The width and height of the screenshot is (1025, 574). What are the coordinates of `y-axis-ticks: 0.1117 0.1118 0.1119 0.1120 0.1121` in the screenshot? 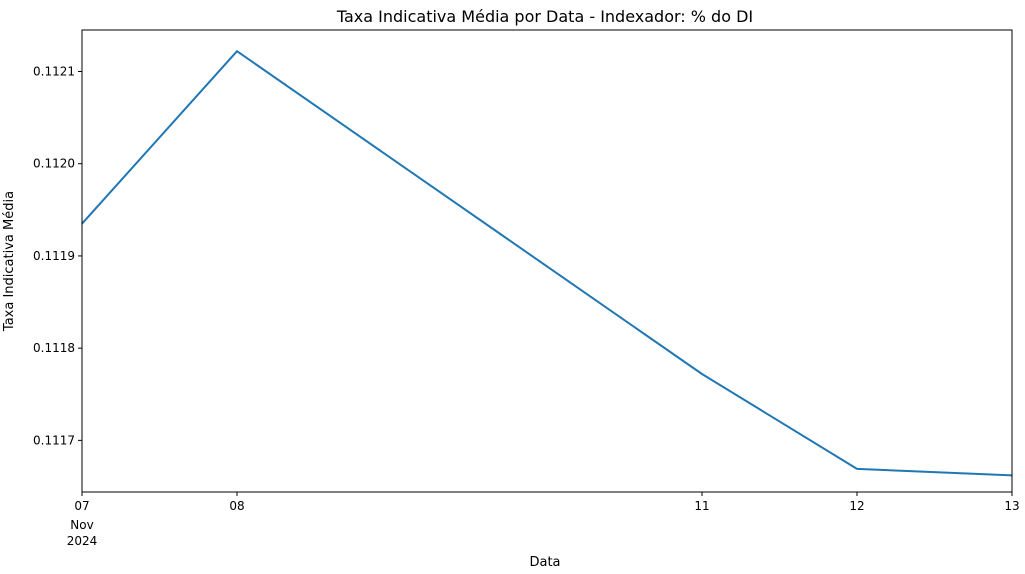 It's located at (57, 255).